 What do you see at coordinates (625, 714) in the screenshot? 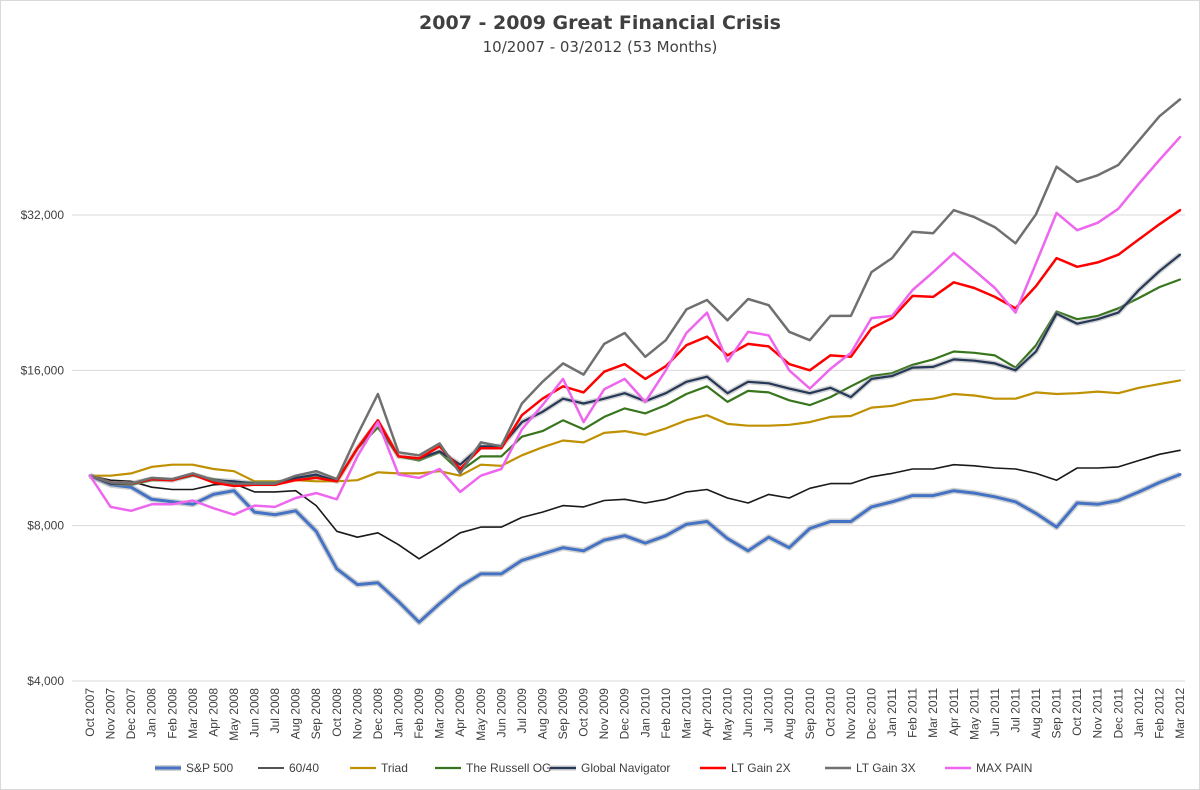
I see `x-tick-label: Dec 2009` at bounding box center [625, 714].